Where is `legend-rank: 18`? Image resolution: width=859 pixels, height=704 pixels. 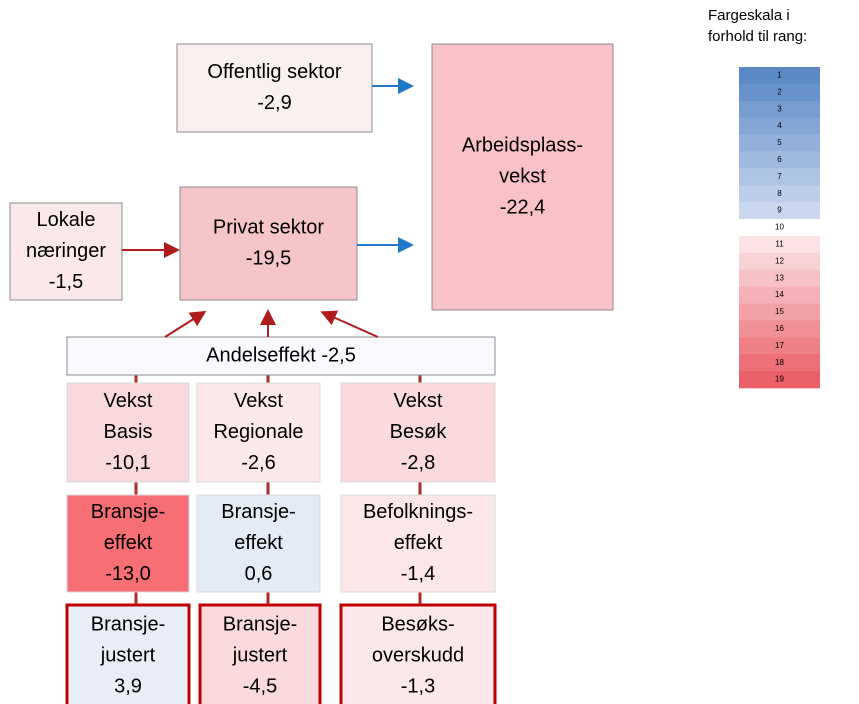 legend-rank: 18 is located at coordinates (779, 362).